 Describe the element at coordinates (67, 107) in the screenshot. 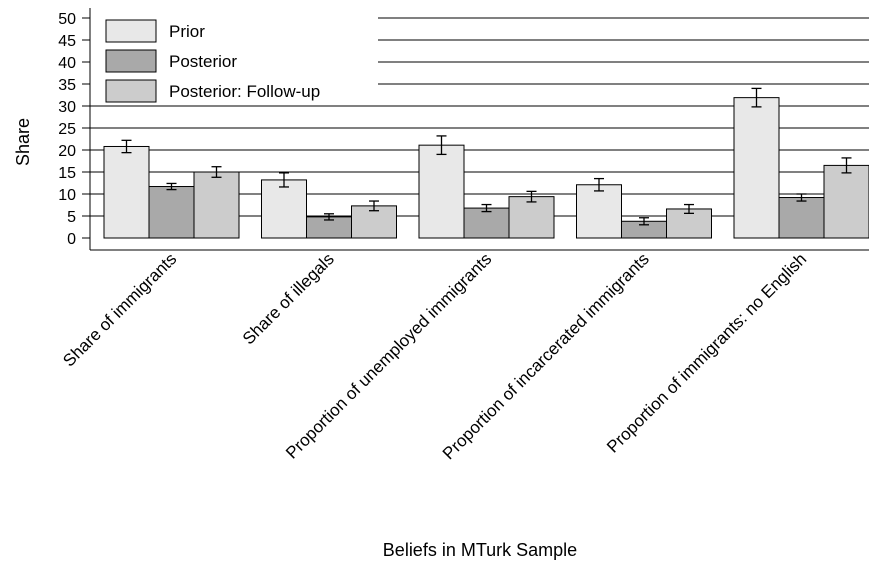

I see `y-tick-label: 30` at that location.